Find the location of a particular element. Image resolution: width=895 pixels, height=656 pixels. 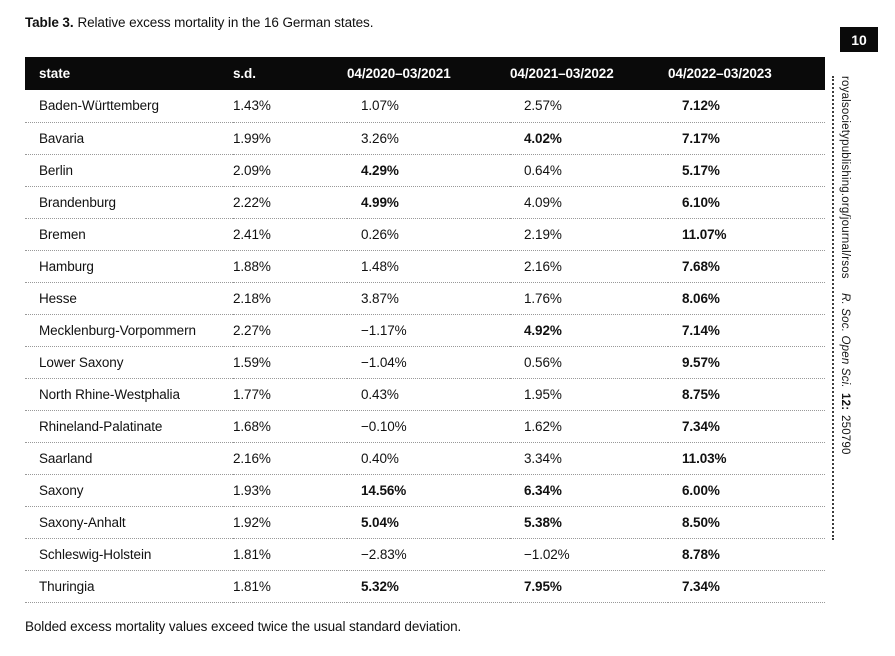

table-row: Saxony 1.93% 14.56% 6.34% 6.00% is located at coordinates (425, 490).